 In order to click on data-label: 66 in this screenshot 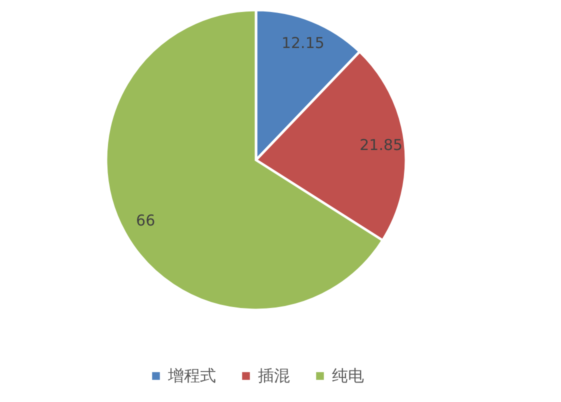, I will do `click(146, 221)`.